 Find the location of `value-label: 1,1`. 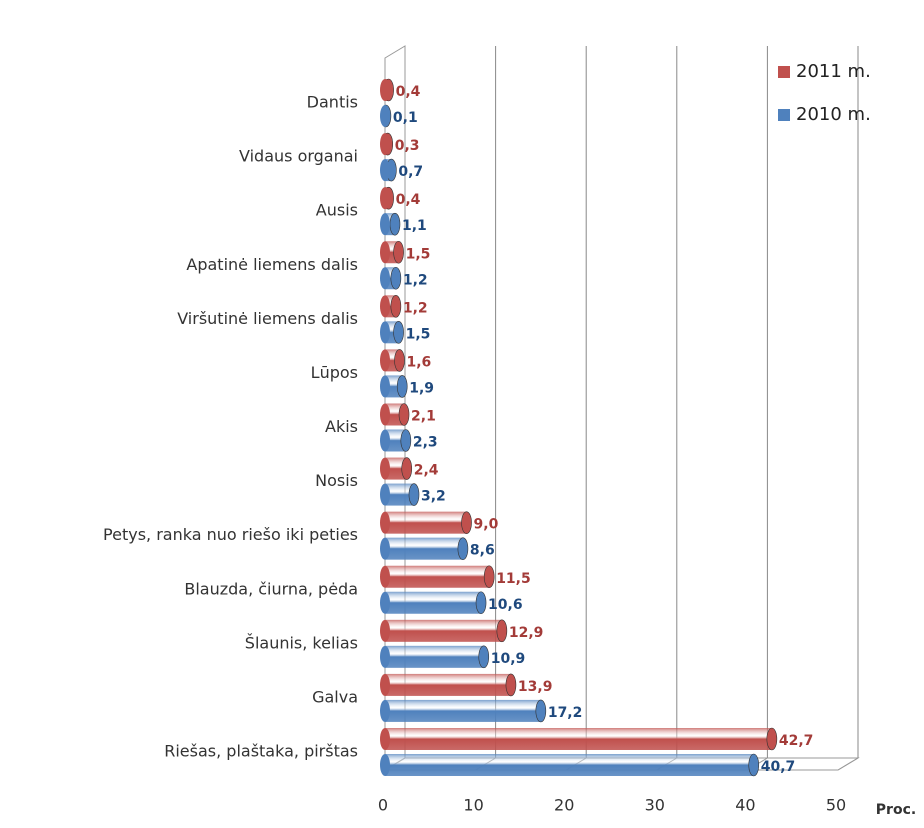

value-label: 1,1 is located at coordinates (414, 226).